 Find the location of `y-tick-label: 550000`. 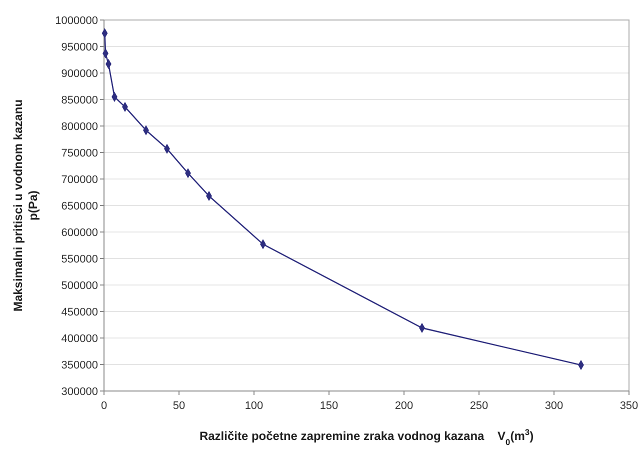

y-tick-label: 550000 is located at coordinates (79, 259).